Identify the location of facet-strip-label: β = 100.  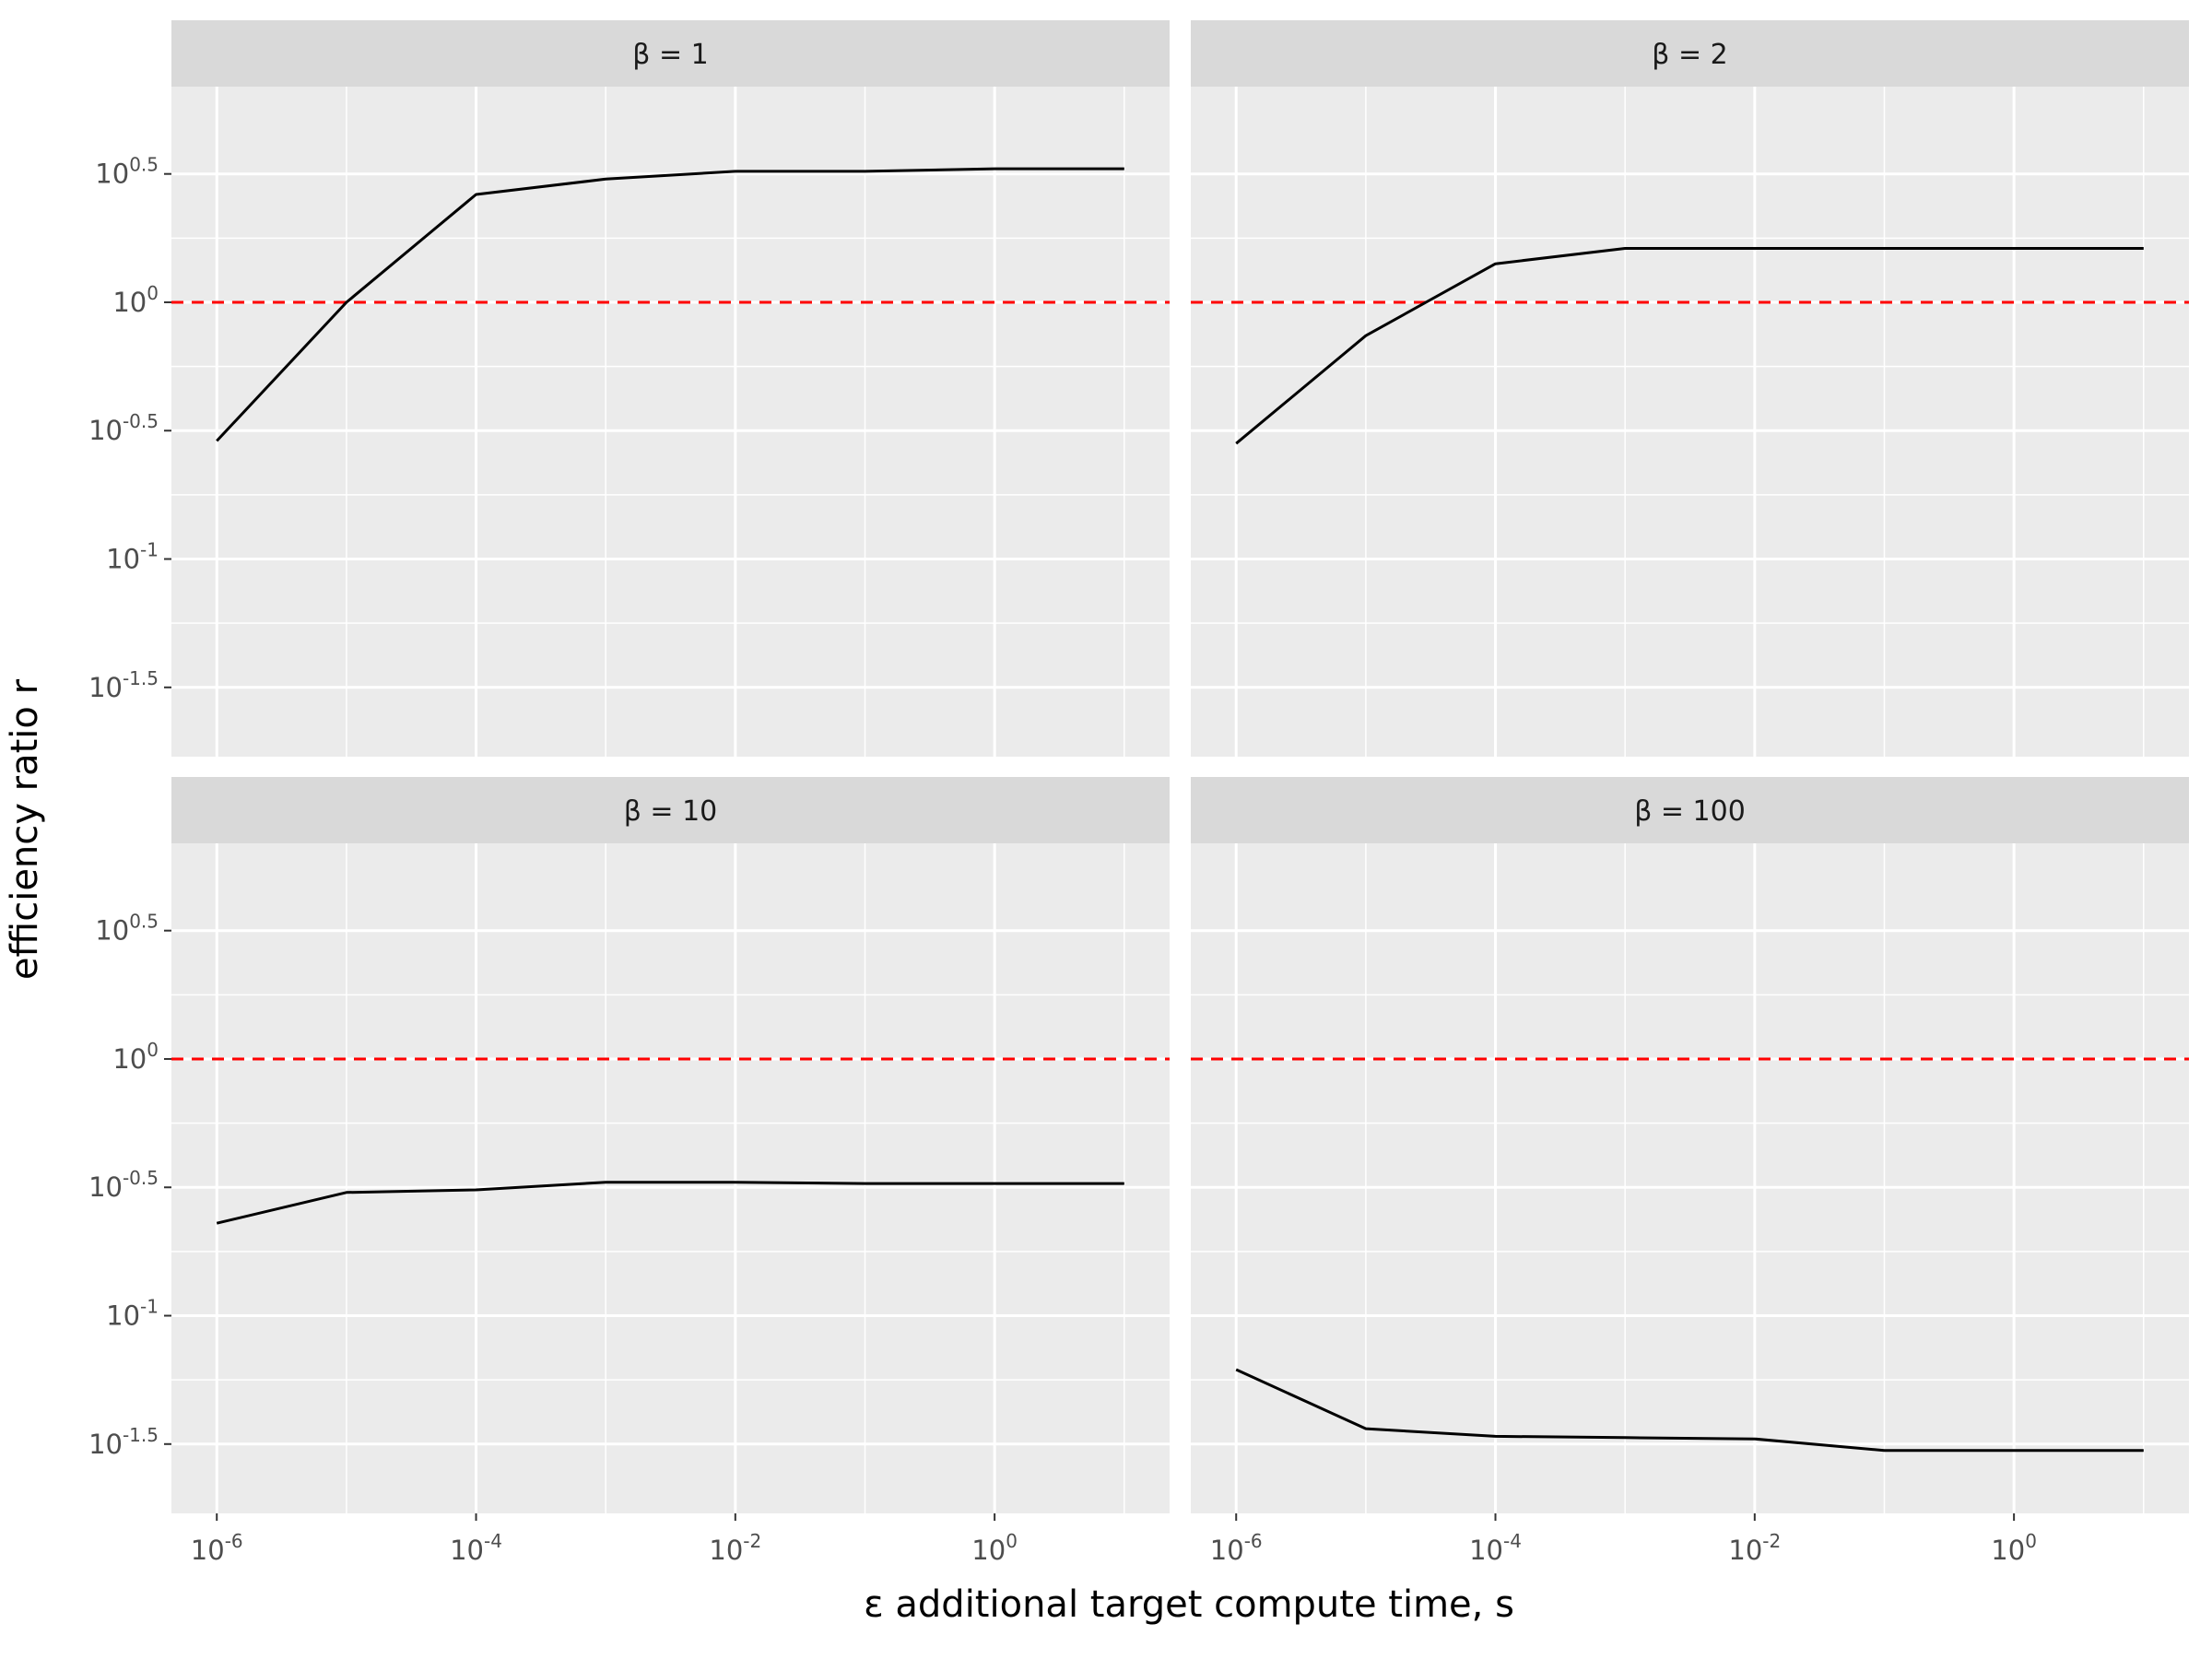
(1690, 811).